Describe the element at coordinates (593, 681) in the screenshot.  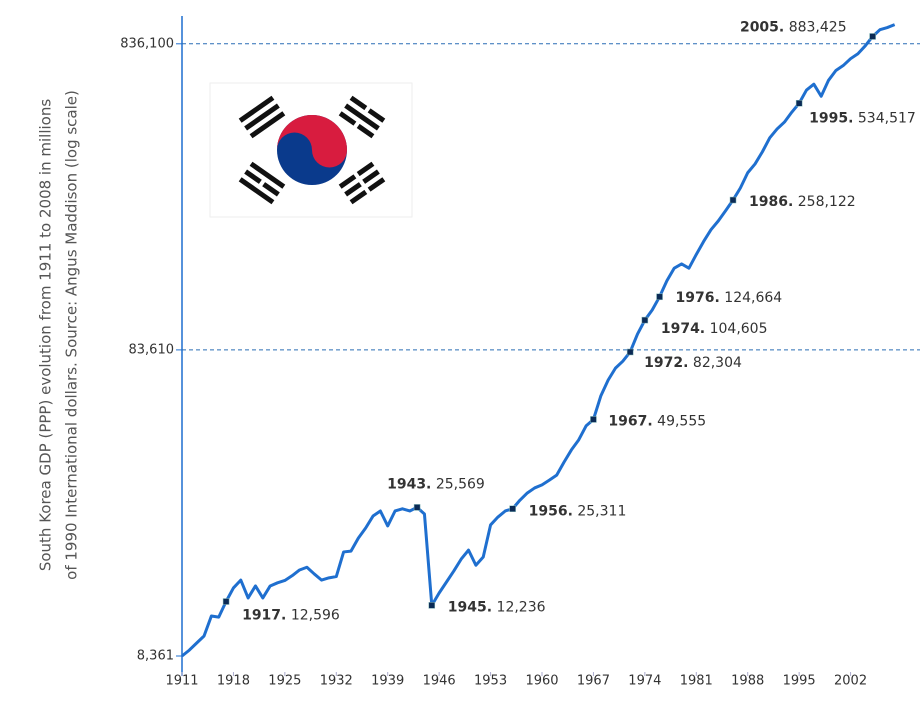
I see `x-tick-label: 1967` at that location.